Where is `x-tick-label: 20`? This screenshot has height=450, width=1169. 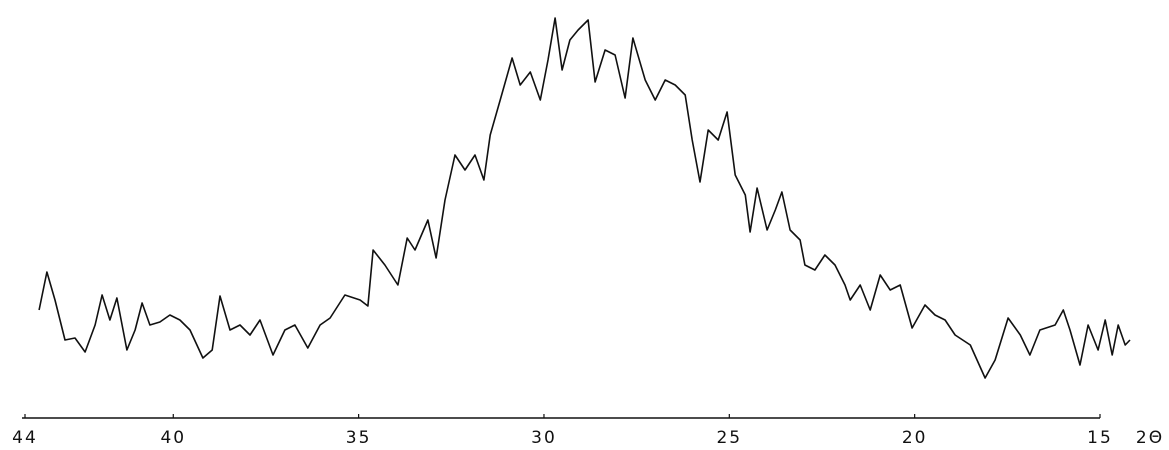
x-tick-label: 20 is located at coordinates (915, 438).